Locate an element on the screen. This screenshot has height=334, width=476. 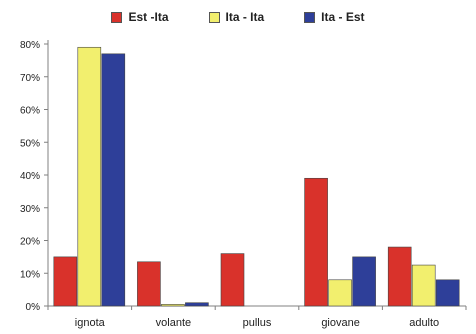
legend-item-ita-est: Ita - Est is located at coordinates (334, 17).